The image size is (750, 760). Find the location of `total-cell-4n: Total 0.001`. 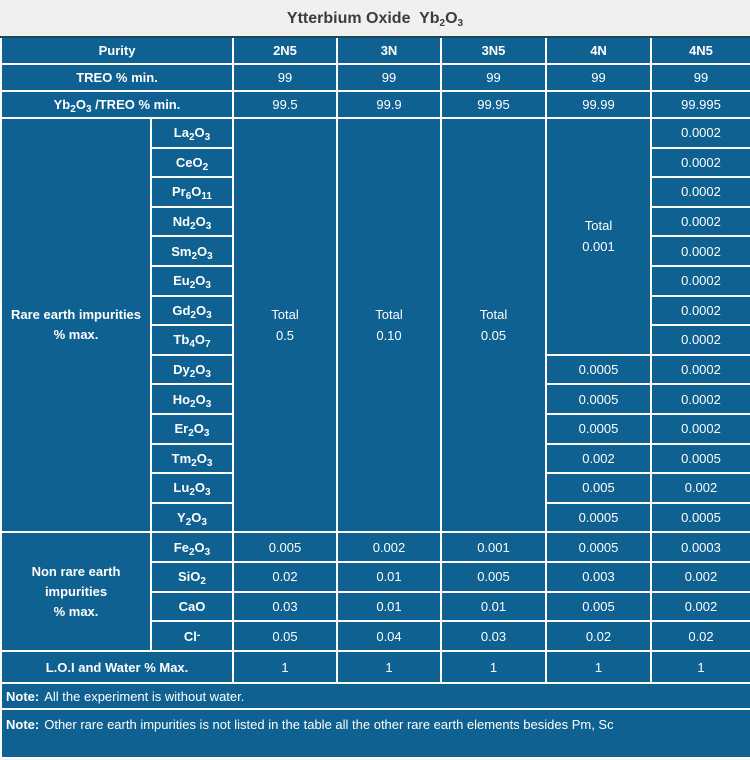

total-cell-4n: Total 0.001 is located at coordinates (598, 236).